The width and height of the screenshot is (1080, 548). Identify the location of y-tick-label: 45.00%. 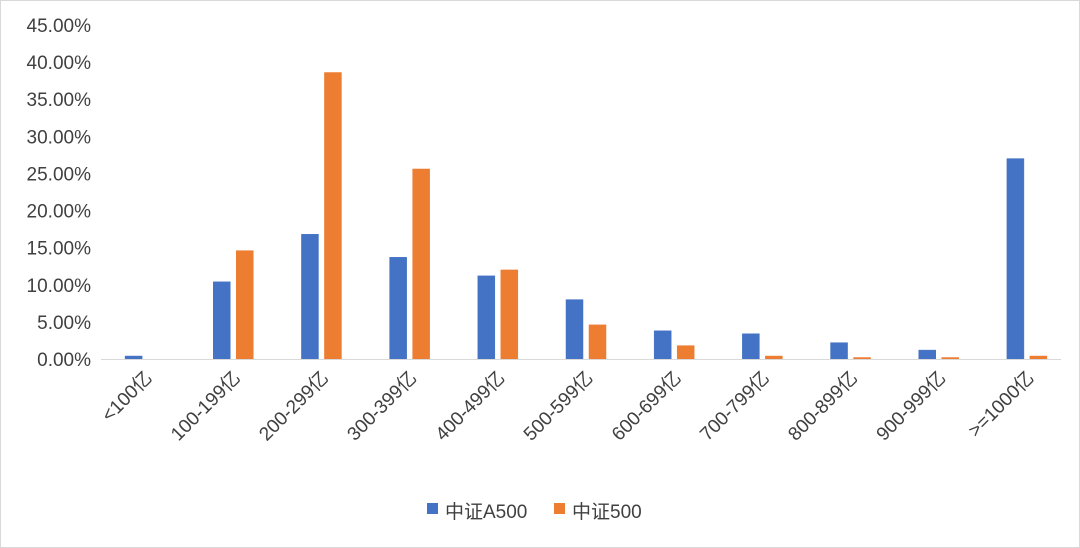
(59, 26).